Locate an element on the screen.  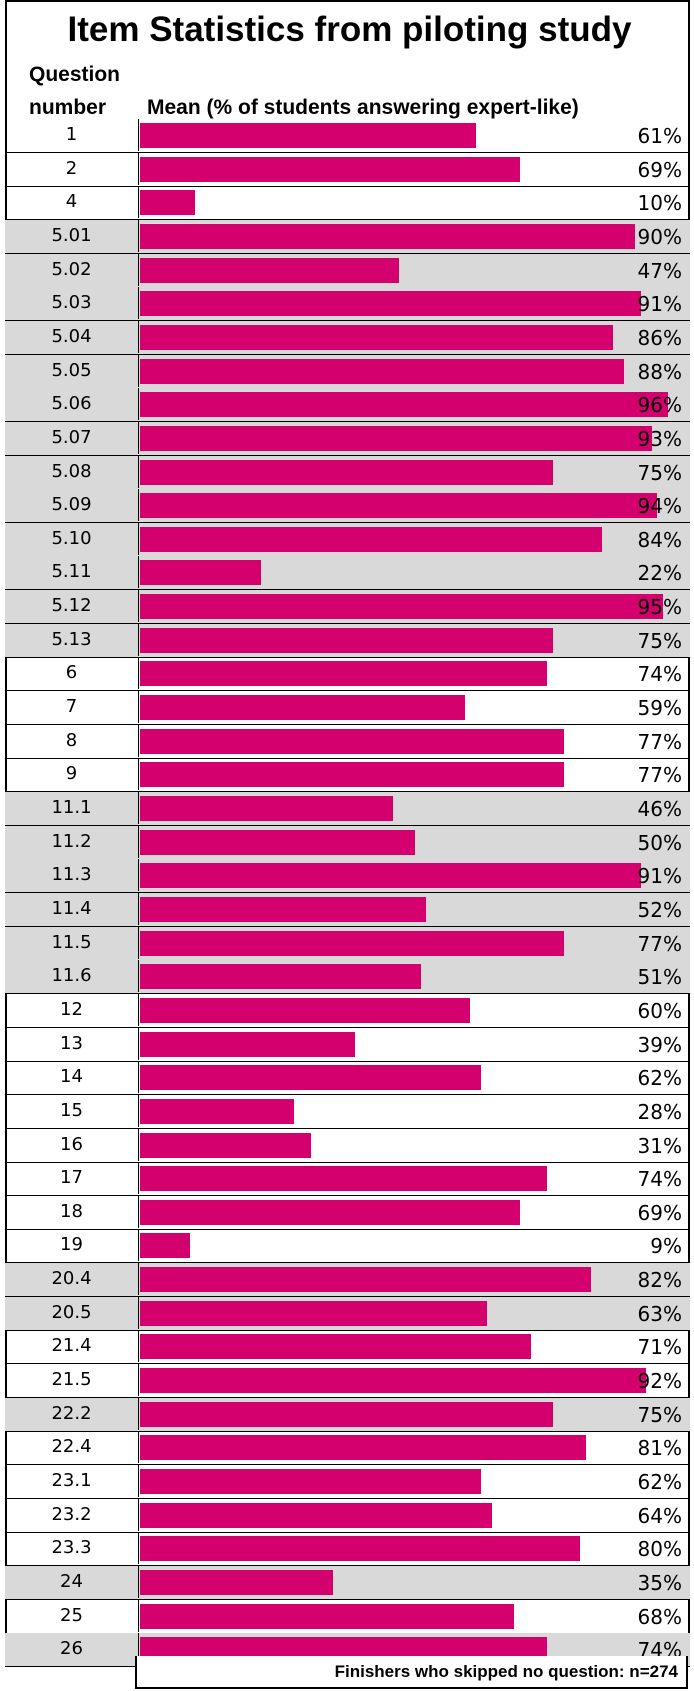
percent-label: 80% is located at coordinates (659, 1549).